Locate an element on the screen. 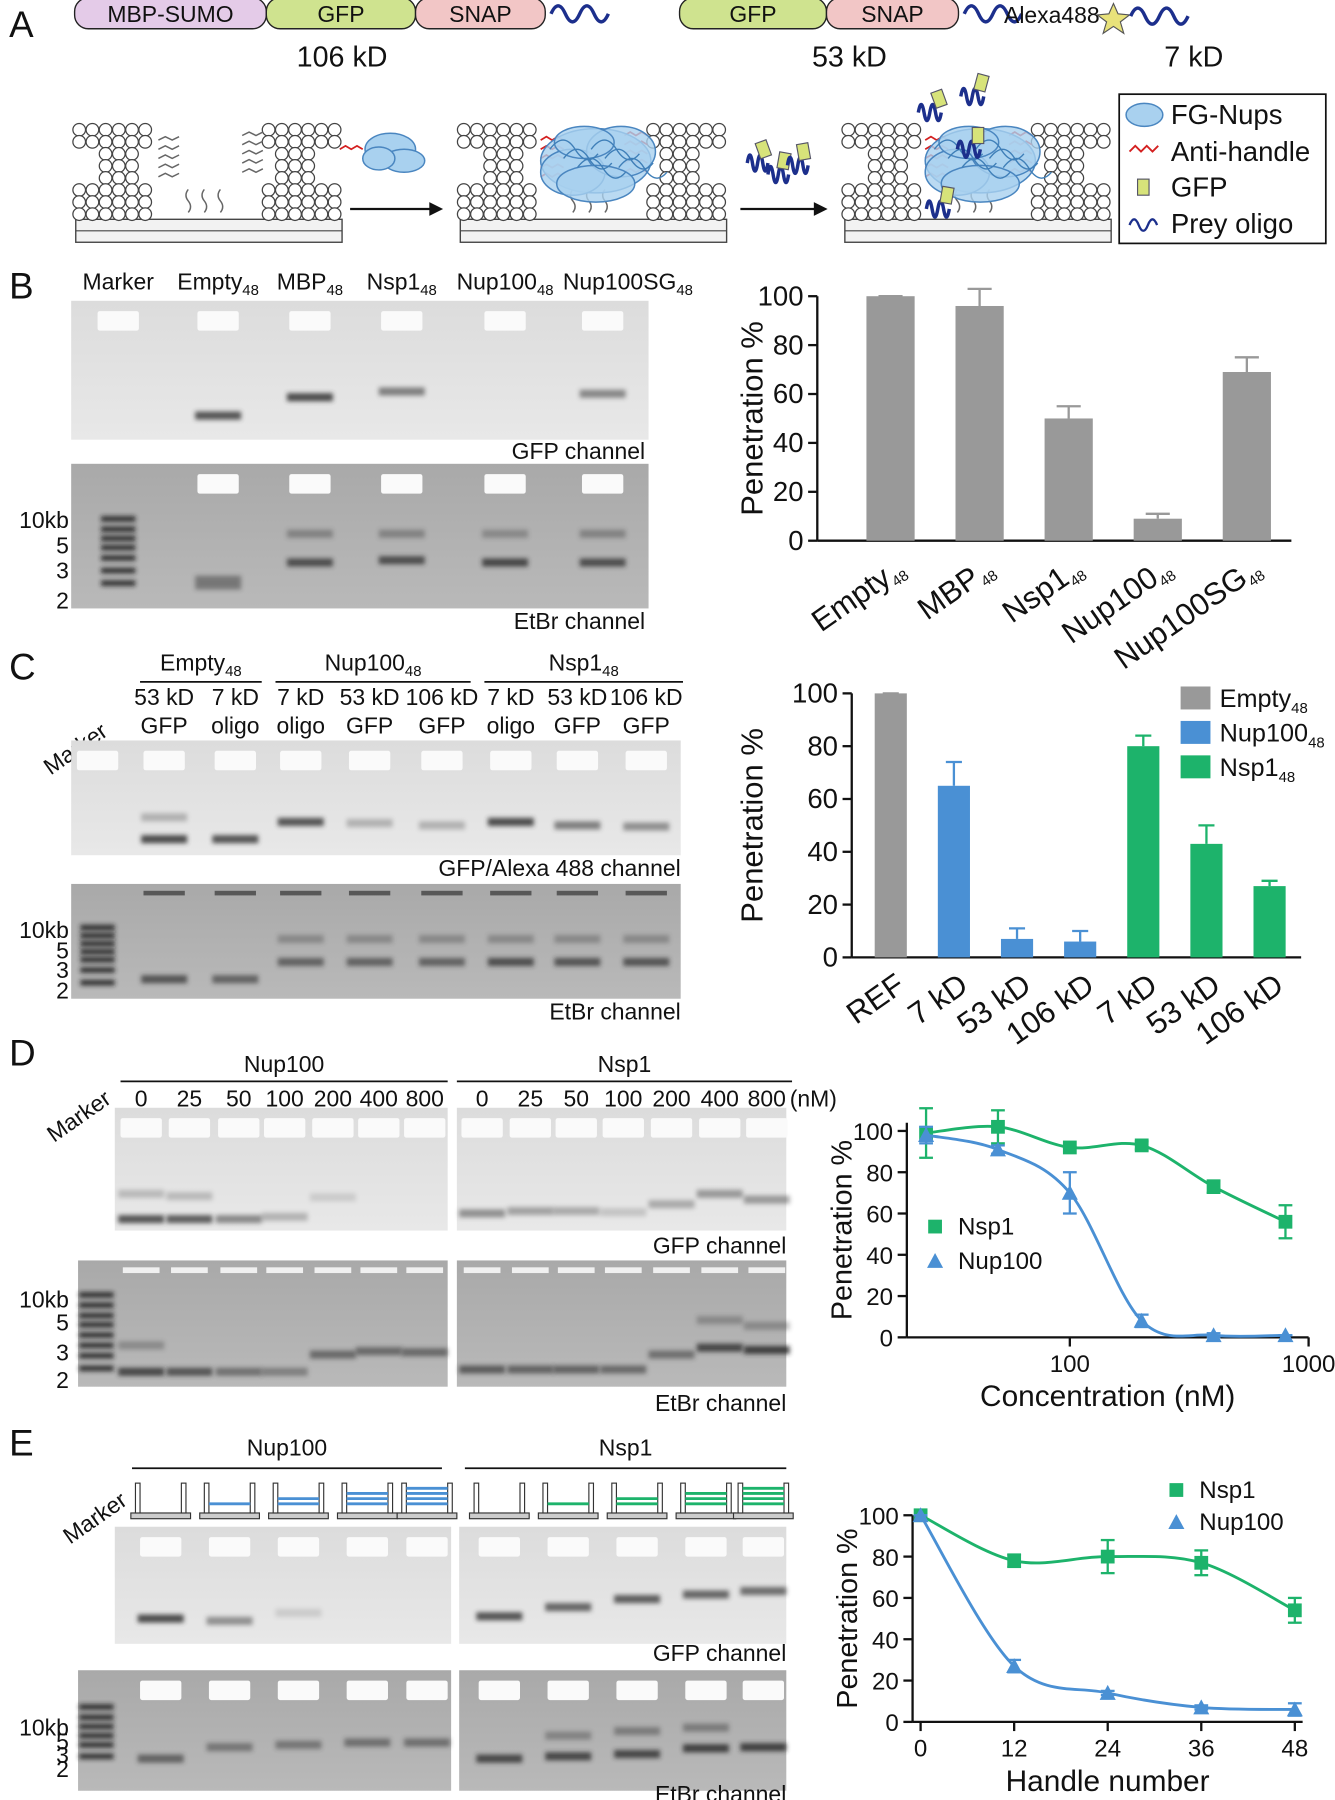 This screenshot has width=1335, height=1800. construct-part is located at coordinates (480, 15).